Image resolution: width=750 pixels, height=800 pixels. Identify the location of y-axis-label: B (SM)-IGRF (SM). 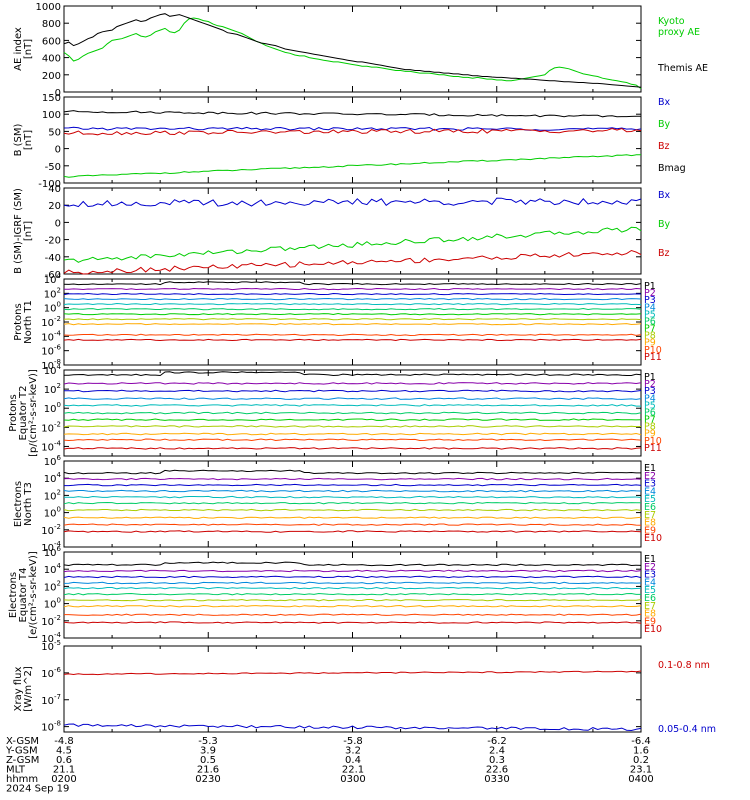
(18, 231).